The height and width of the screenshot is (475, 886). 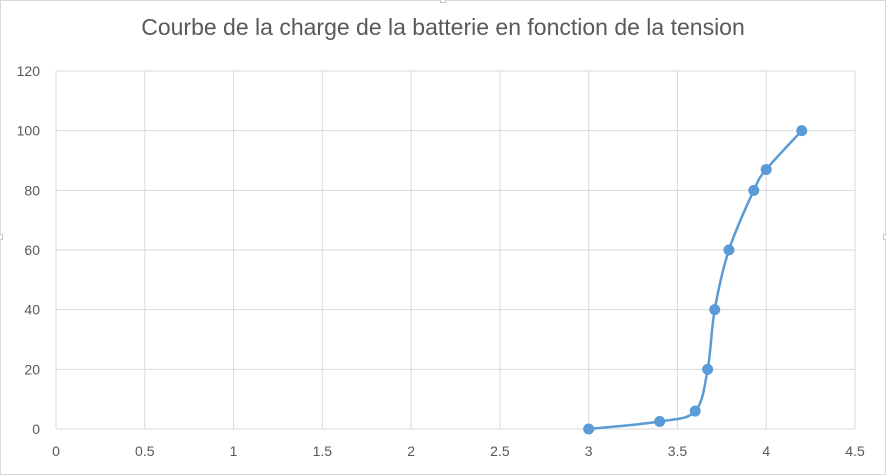 I want to click on resize-handle-right, so click(x=884, y=237).